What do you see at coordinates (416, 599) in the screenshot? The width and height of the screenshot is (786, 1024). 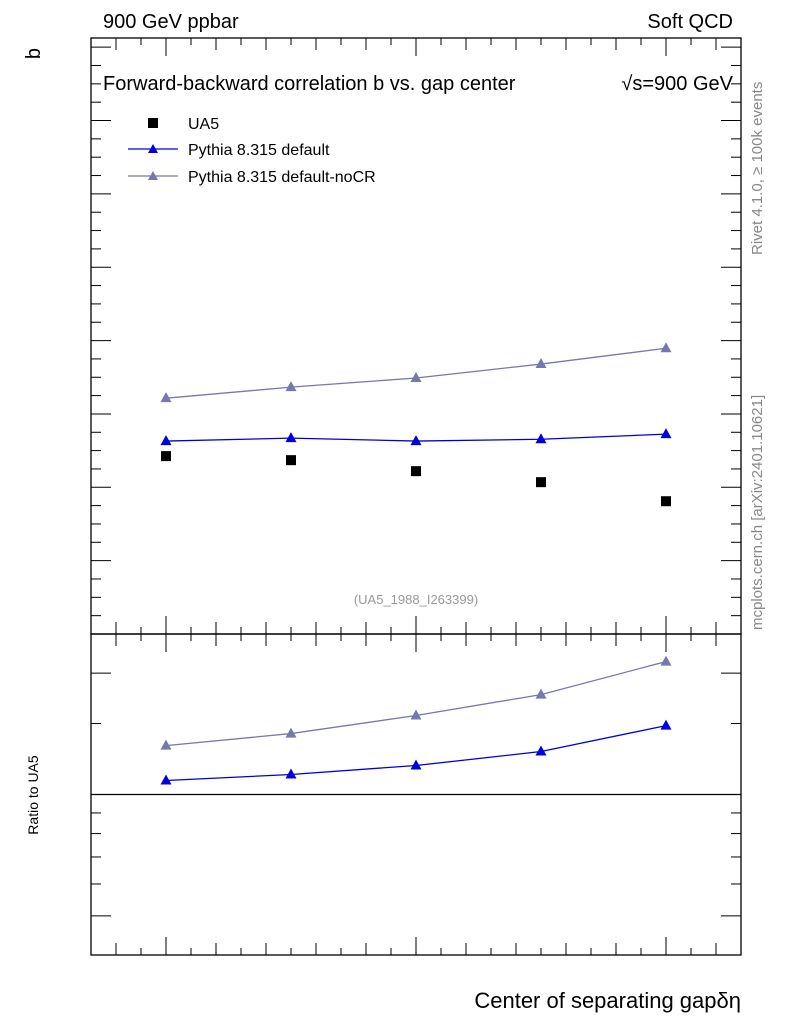 I see `analysis-annotation: (UA5_1988_I263399)` at bounding box center [416, 599].